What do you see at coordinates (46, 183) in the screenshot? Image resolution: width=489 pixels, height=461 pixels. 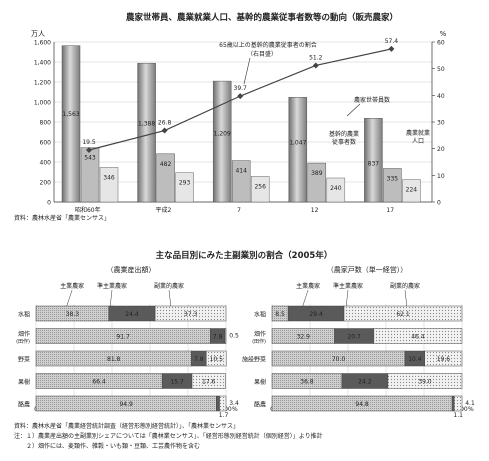 I see `left-tick-label: 200` at bounding box center [46, 183].